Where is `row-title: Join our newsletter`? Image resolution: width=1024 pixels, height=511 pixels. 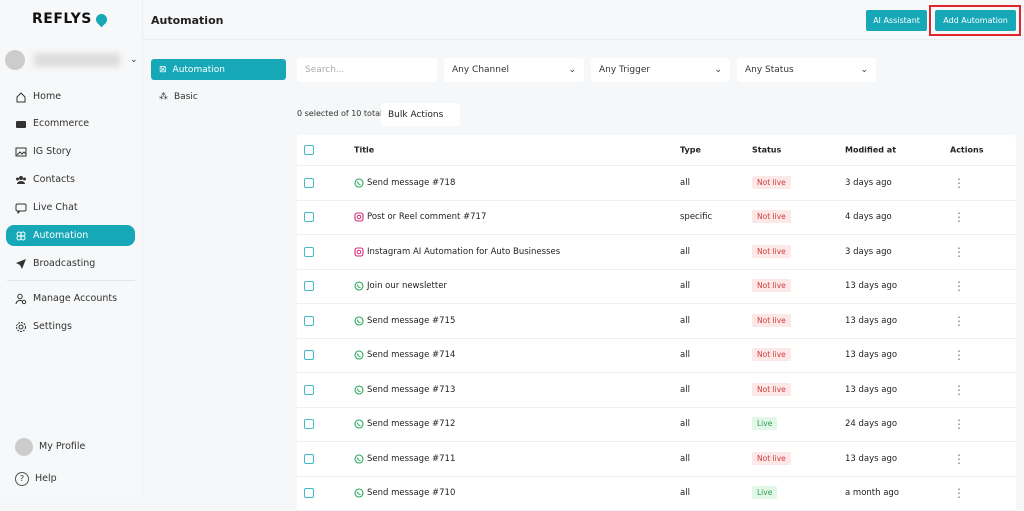
row-title: Join our newsletter is located at coordinates (400, 286).